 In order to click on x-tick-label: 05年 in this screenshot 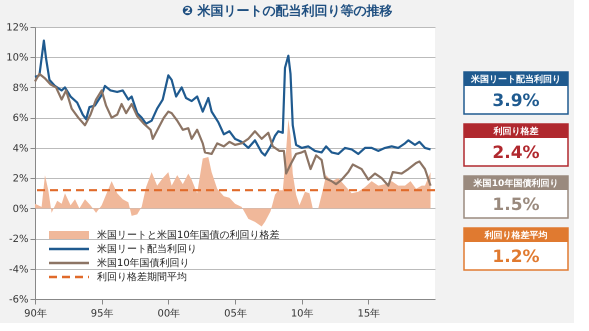, I will do `click(235, 314)`.